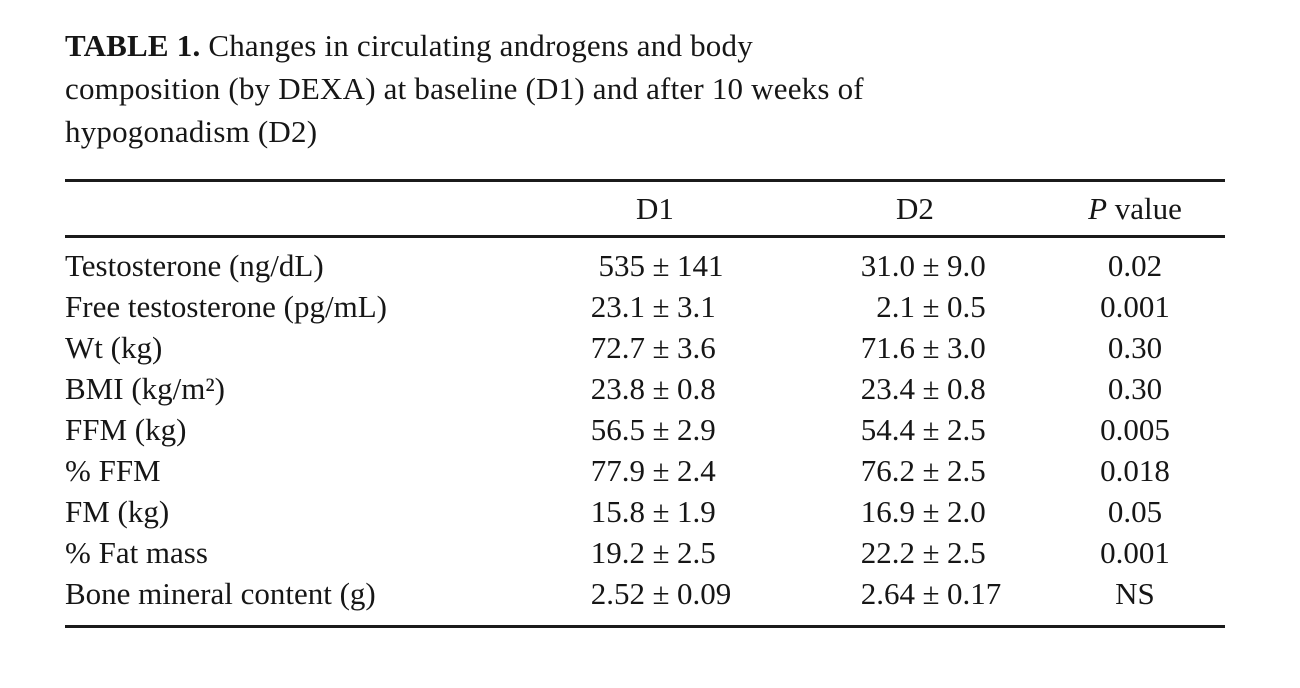 The width and height of the screenshot is (1300, 688). What do you see at coordinates (966, 388) in the screenshot?
I see `d2-sd: 0.8` at bounding box center [966, 388].